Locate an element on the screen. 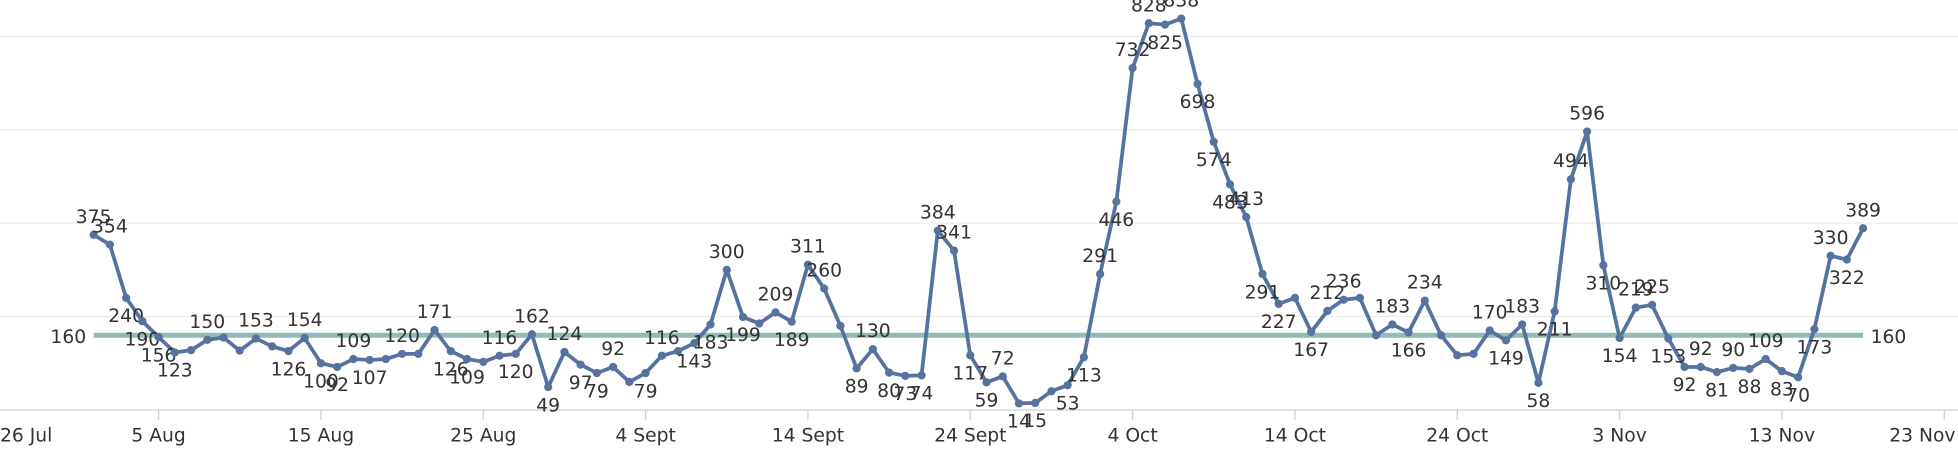 The image size is (1958, 454). value-label: 120 is located at coordinates (402, 336).